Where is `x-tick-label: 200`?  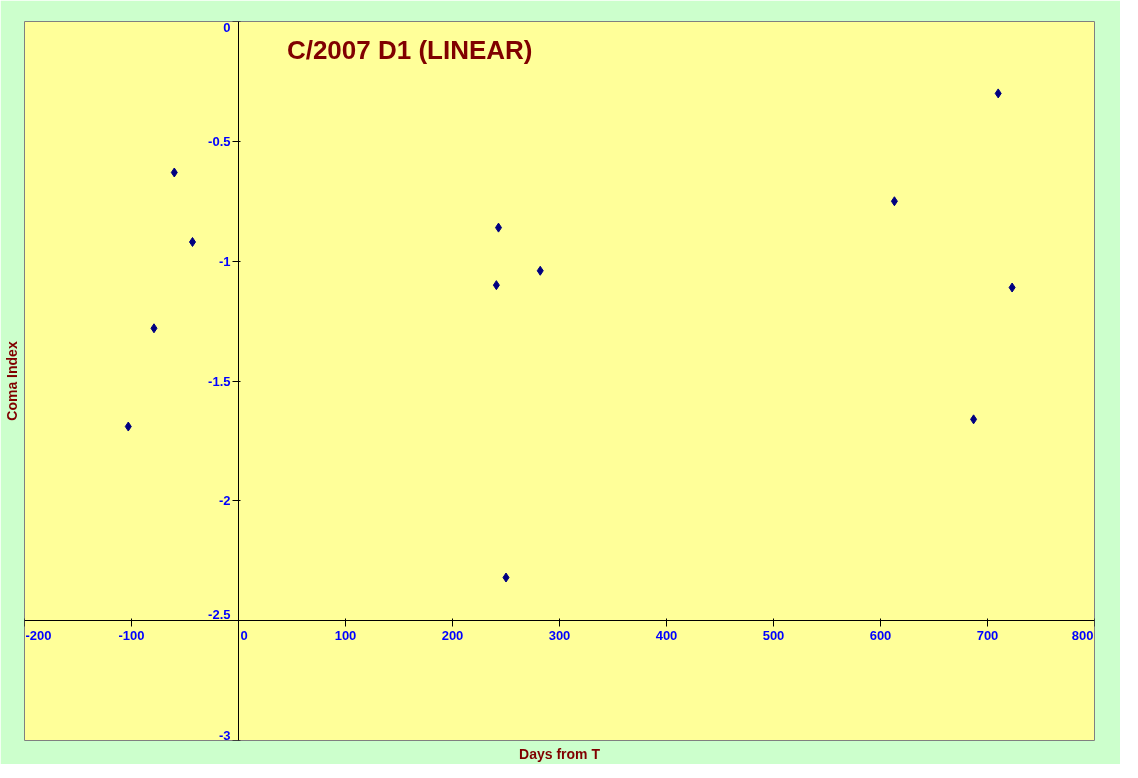 x-tick-label: 200 is located at coordinates (452, 635).